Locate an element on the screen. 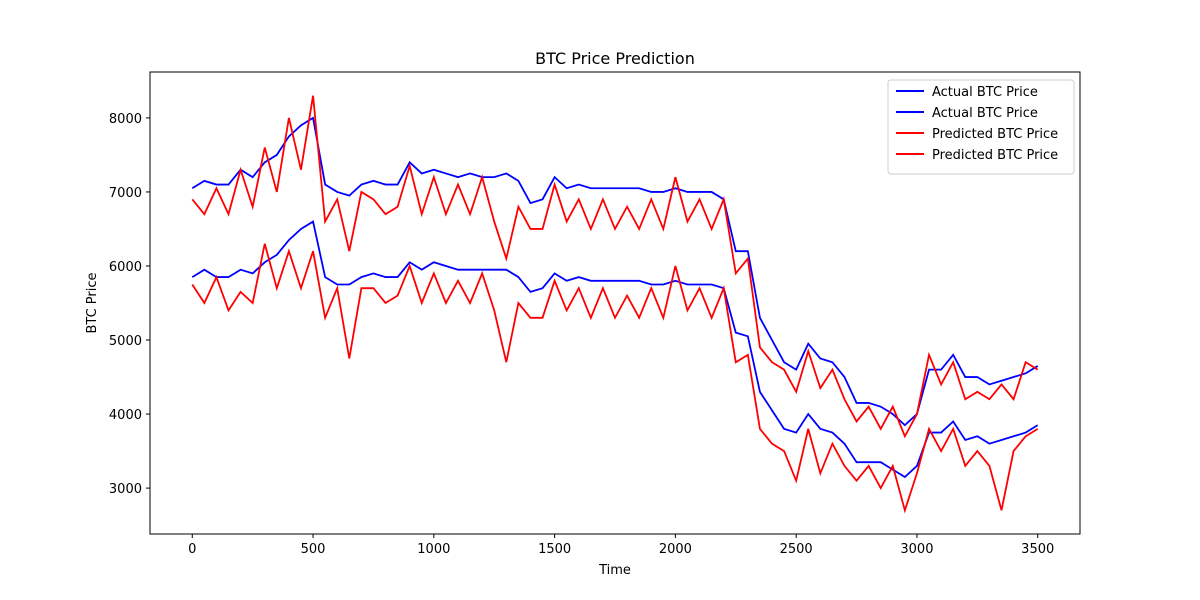  y-tick-label: 8000 is located at coordinates (125, 119).